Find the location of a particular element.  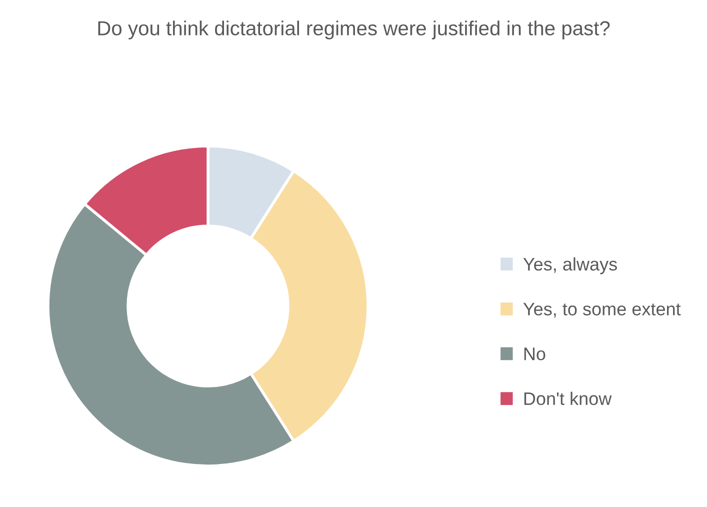

chart-title: Do you think dictatorial regimes were justified in the past? is located at coordinates (354, 30).